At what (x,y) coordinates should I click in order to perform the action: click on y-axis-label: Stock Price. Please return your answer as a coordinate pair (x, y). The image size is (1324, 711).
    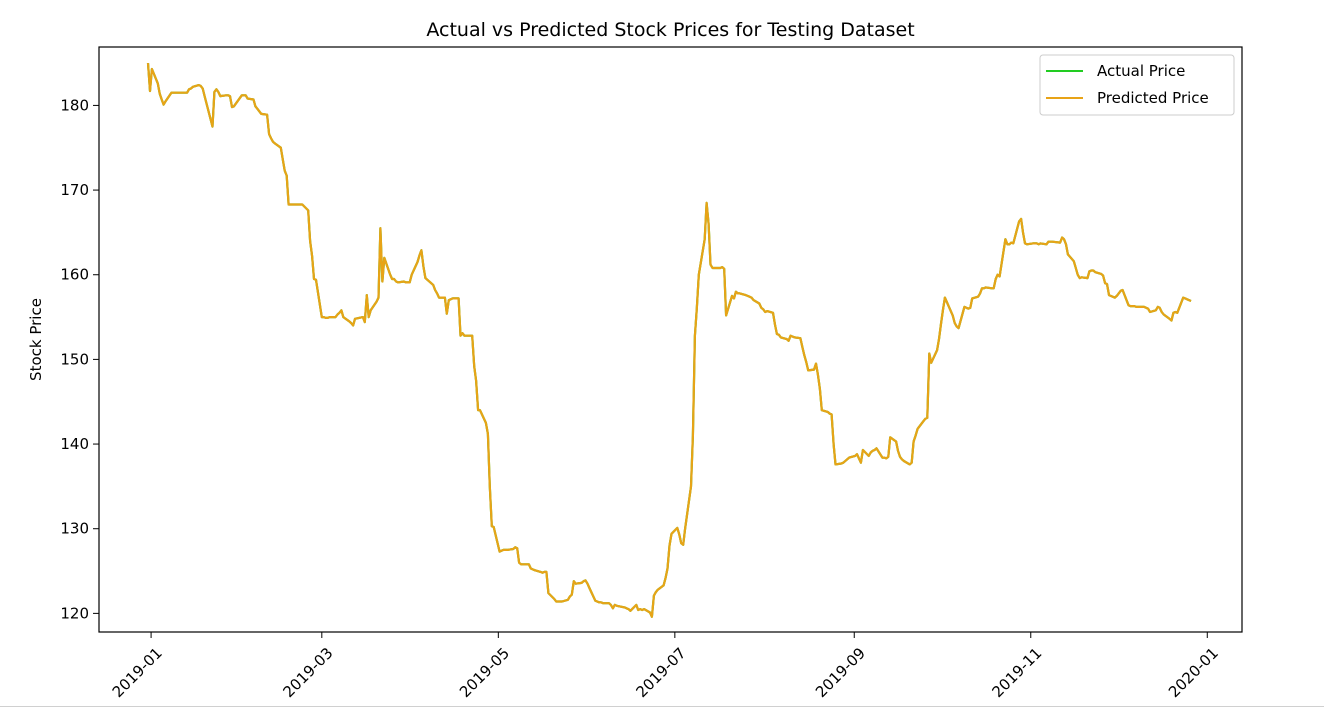
    Looking at the image, I should click on (36, 339).